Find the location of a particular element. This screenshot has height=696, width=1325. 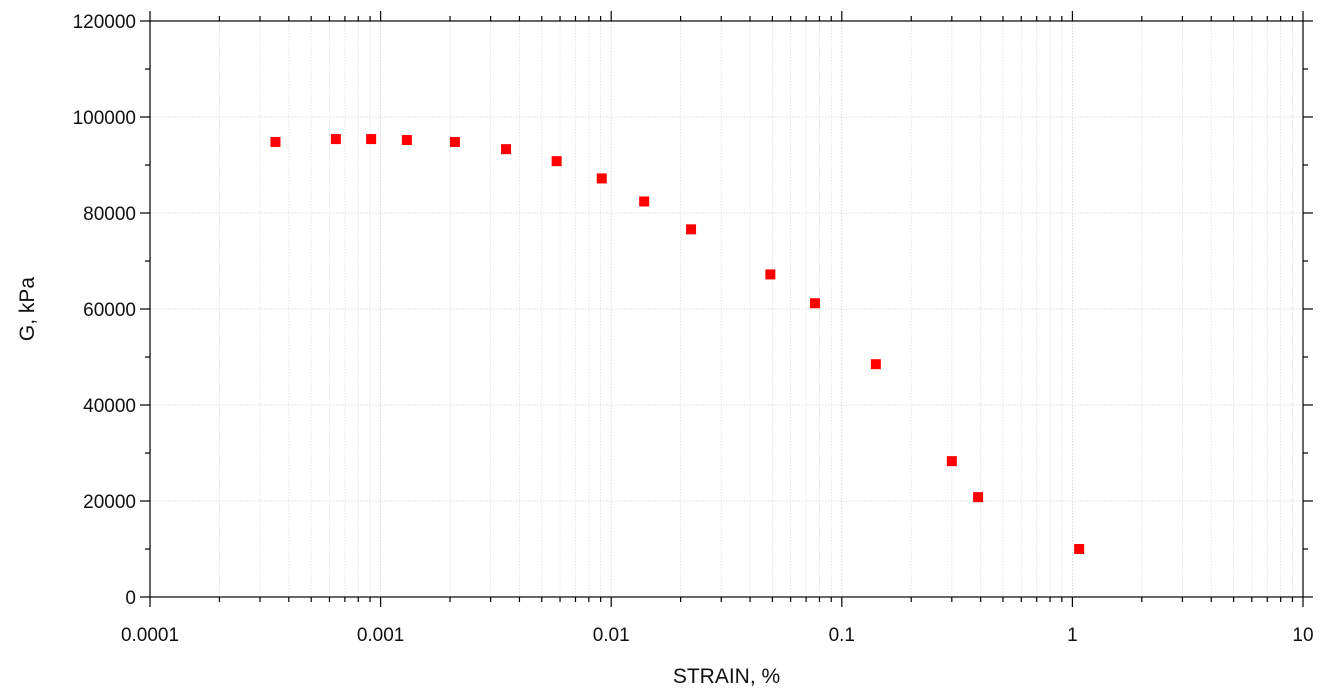

x-axis-title: STRAIN, % is located at coordinates (726, 676).